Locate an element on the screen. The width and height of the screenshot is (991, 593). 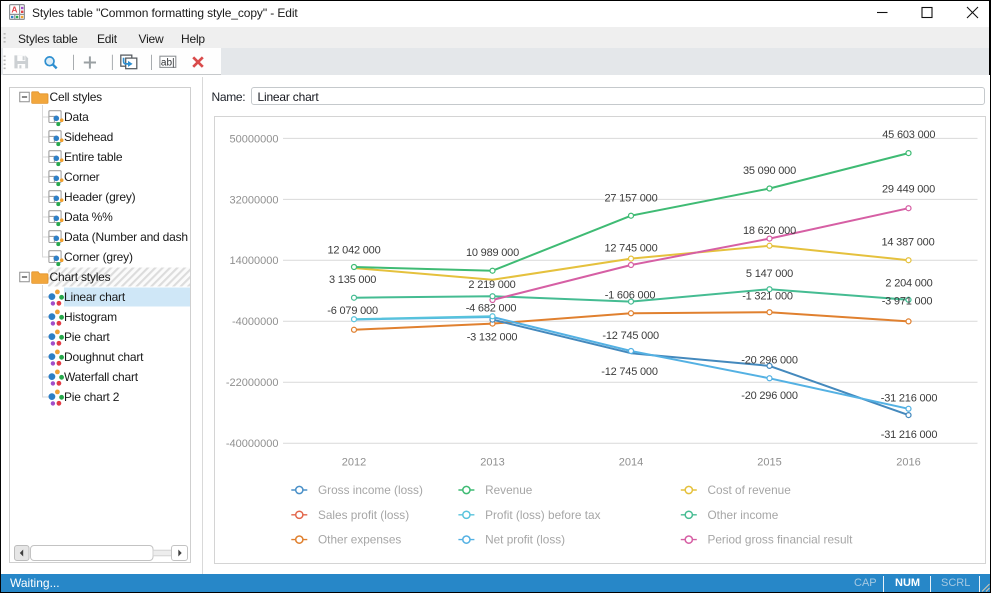
svg-text: -4 682 000 is located at coordinates (491, 309).